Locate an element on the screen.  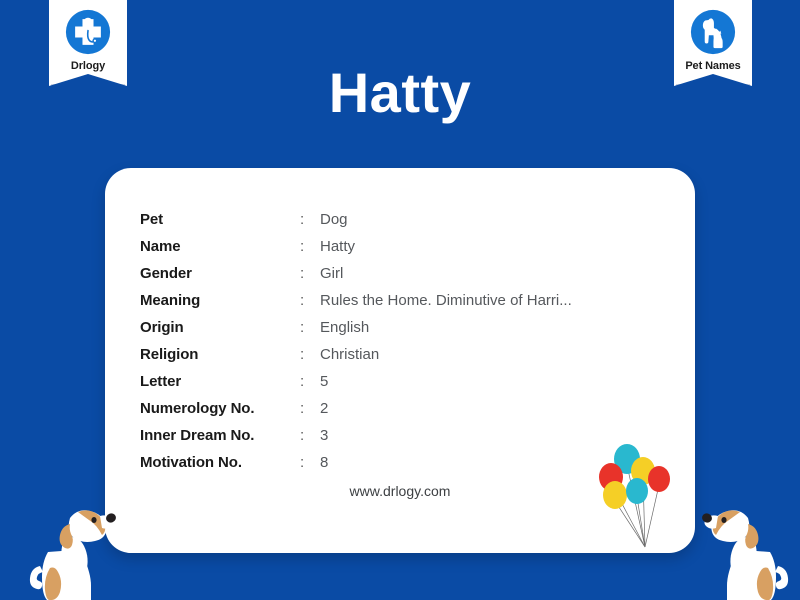
table-row: Numerology No. : 2 is located at coordinates (400, 413).